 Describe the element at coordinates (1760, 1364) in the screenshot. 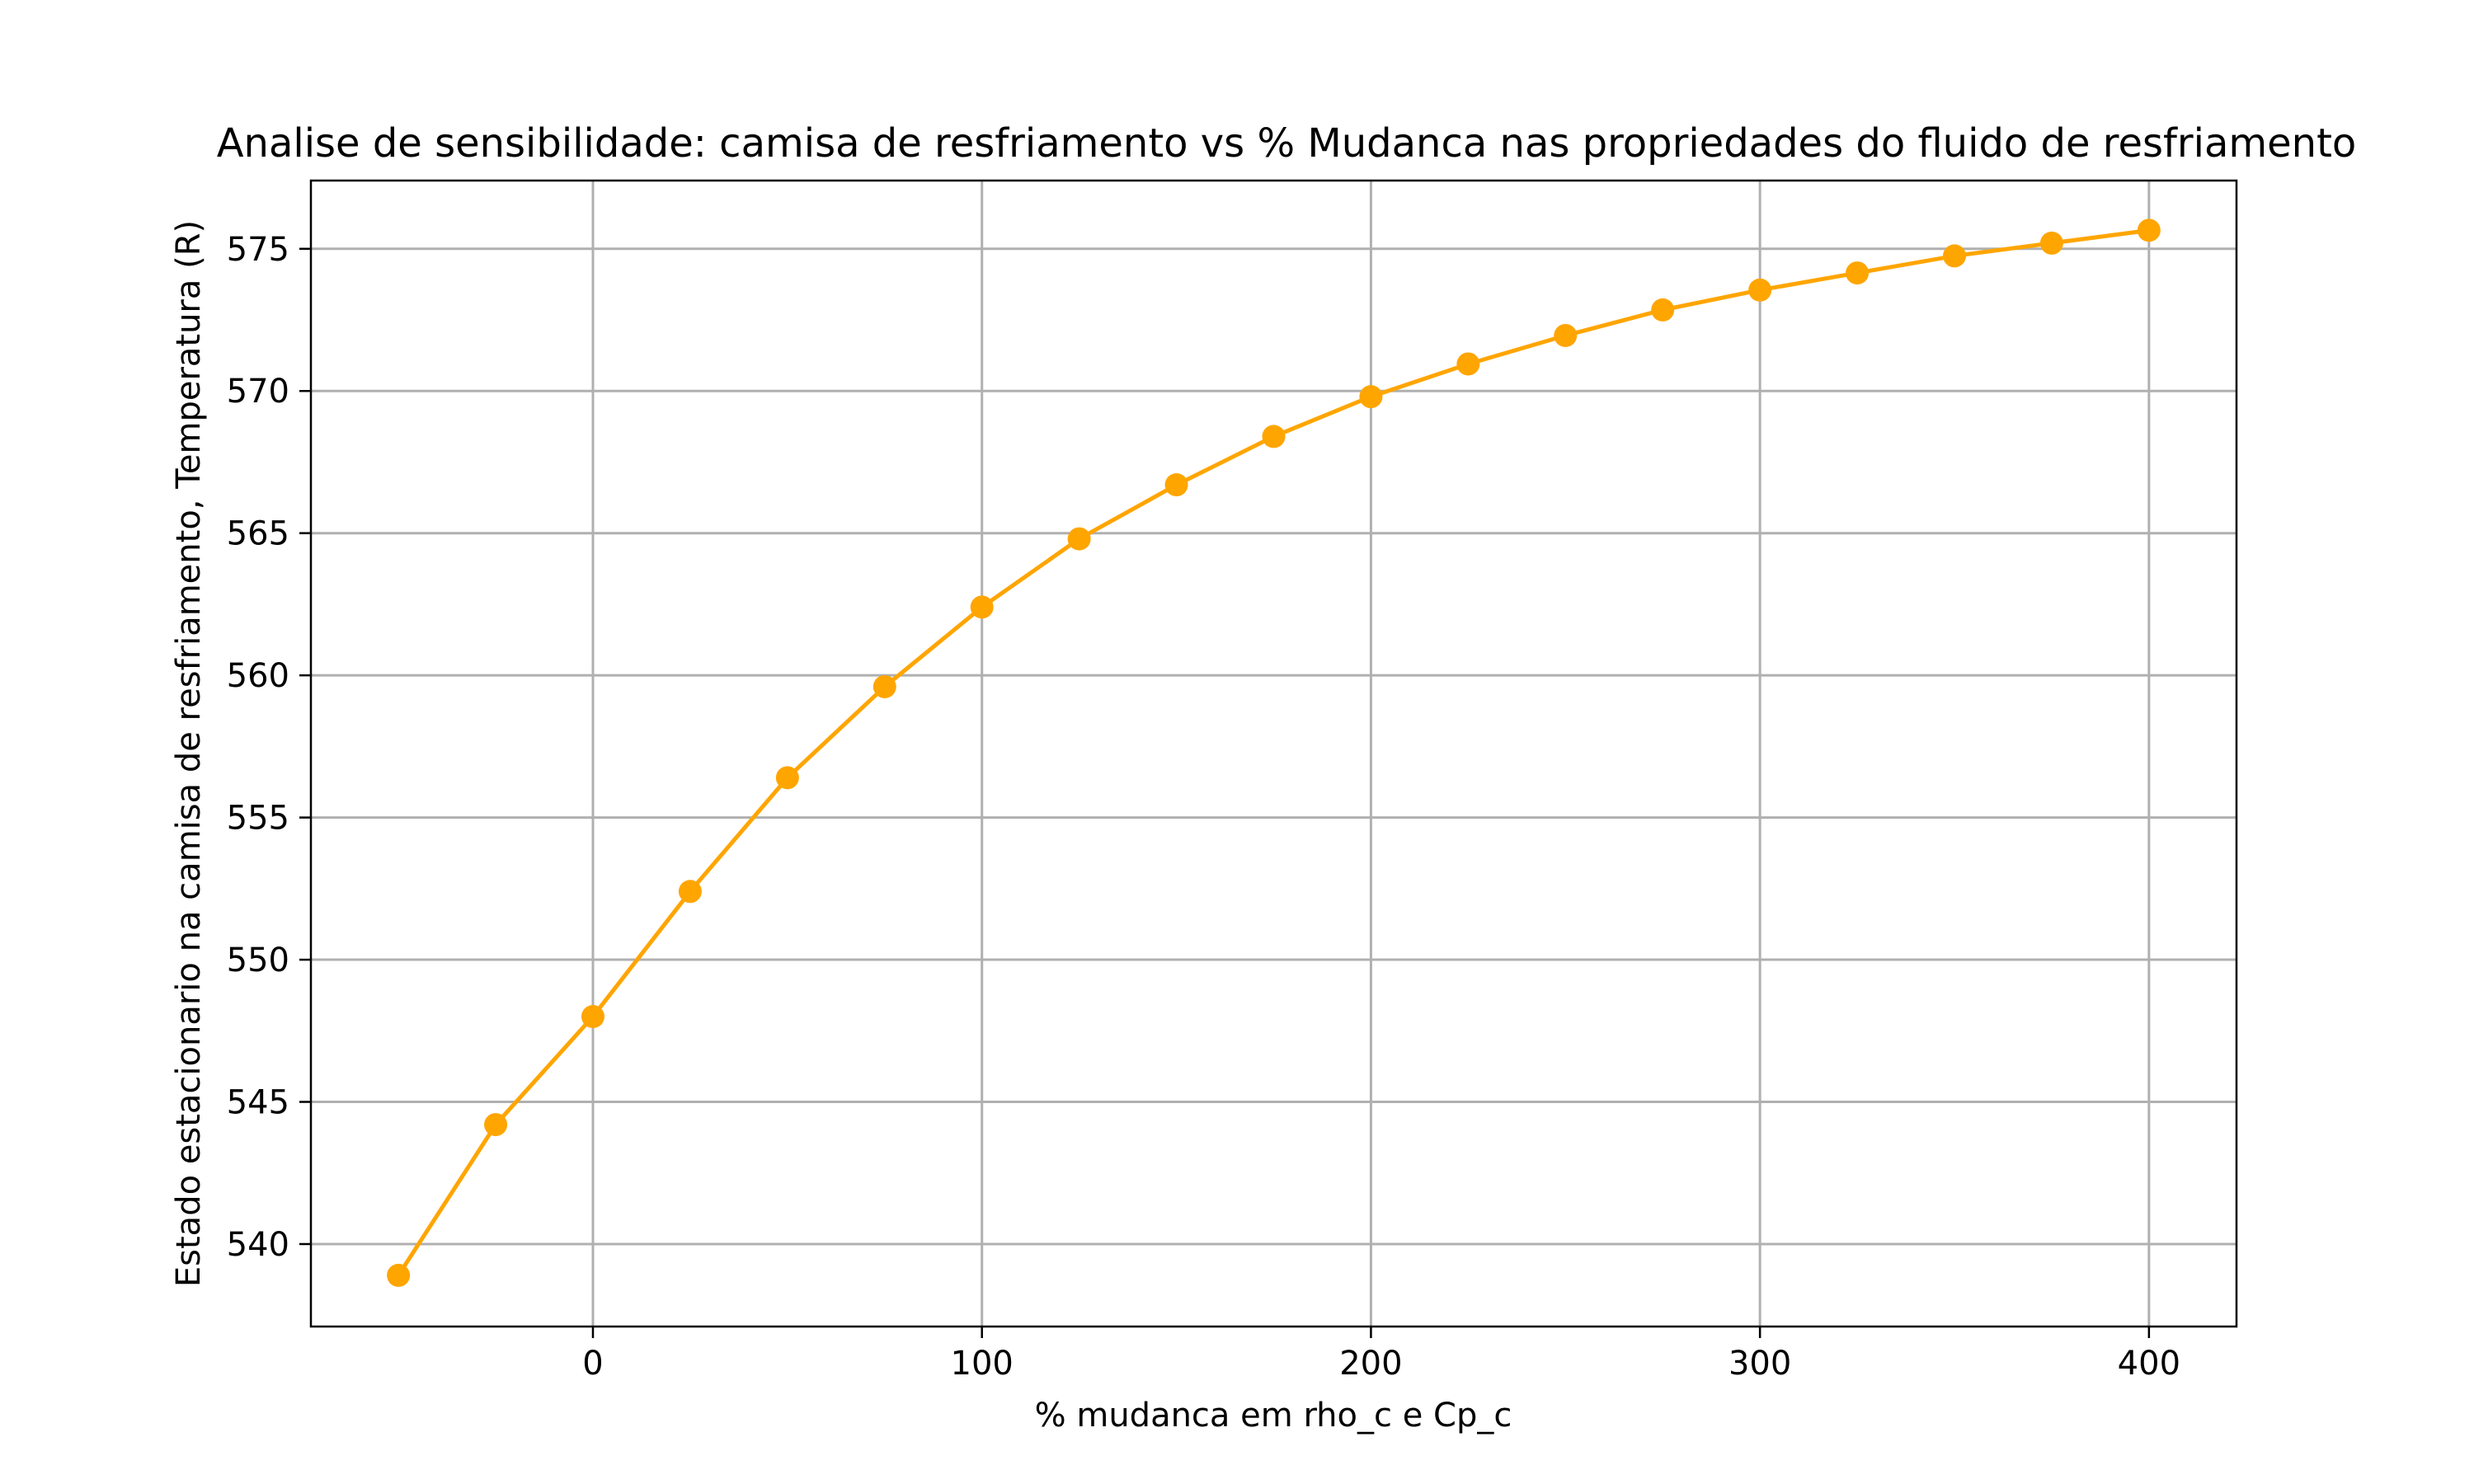

I see `x-tick-label: 300` at that location.